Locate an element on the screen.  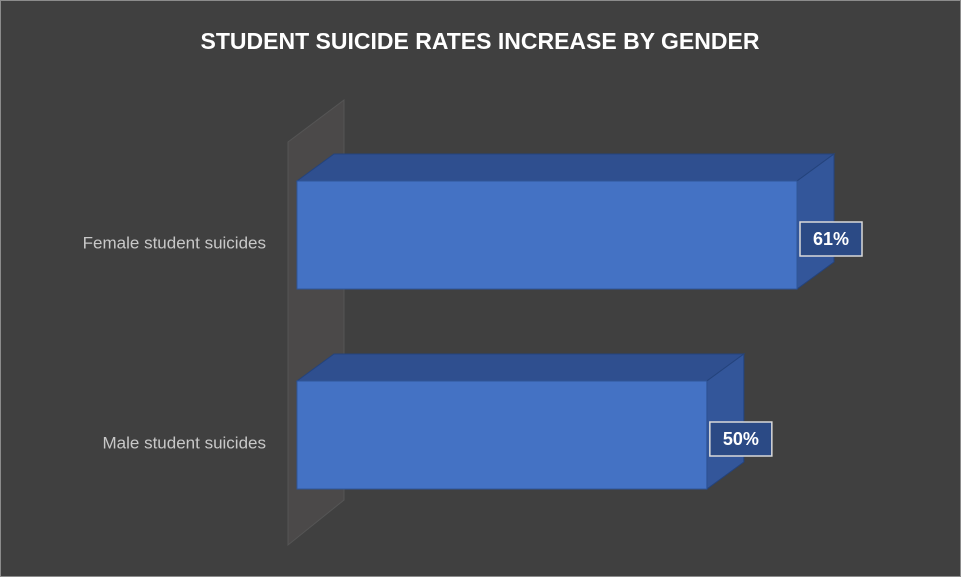
chart-title: STUDENT SUICIDE RATES INCREASE BY GENDER is located at coordinates (480, 41).